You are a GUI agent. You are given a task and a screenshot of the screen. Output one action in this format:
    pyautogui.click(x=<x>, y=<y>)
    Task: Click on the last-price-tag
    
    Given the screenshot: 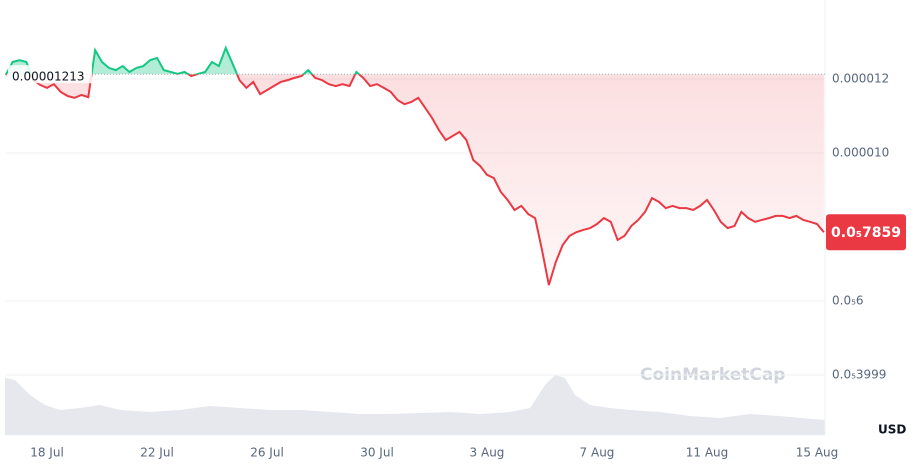 What is the action you would take?
    pyautogui.click(x=866, y=232)
    